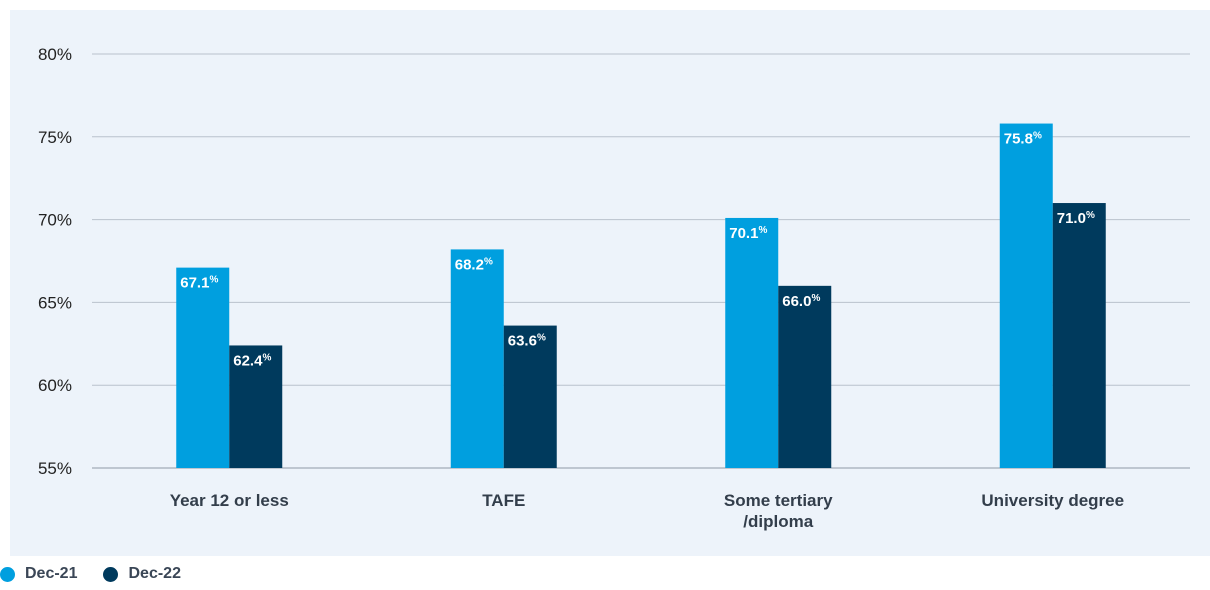  What do you see at coordinates (1052, 500) in the screenshot?
I see `x-tick-label: University degree` at bounding box center [1052, 500].